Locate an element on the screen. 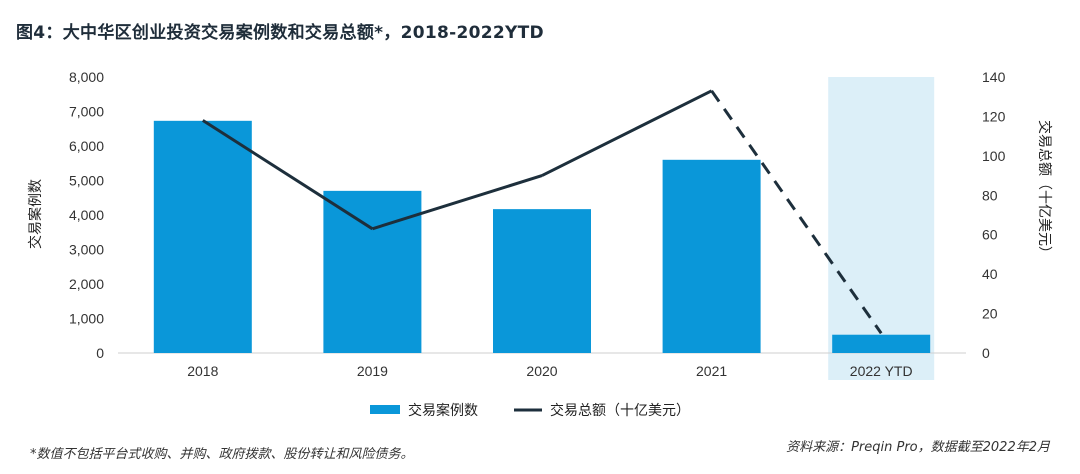 Image resolution: width=1080 pixels, height=474 pixels. chart-title: 图4：大中华区创业投资交易案例数和交易总额*，2018-2022YTD is located at coordinates (280, 33).